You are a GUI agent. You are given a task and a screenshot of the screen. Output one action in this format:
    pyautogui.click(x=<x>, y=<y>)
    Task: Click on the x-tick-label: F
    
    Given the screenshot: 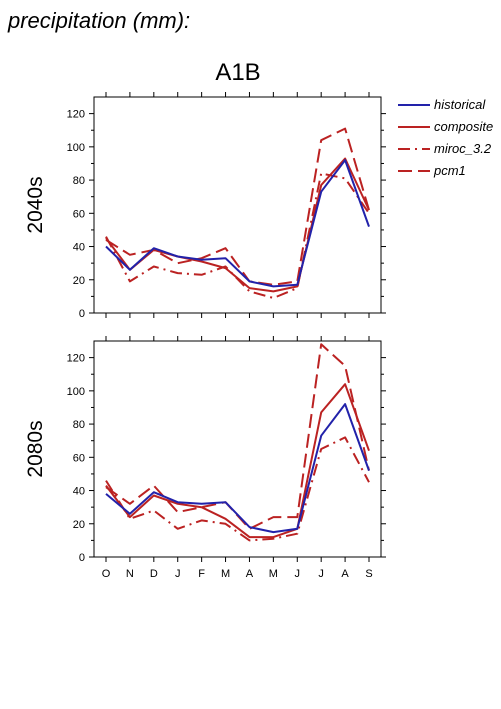 What is the action you would take?
    pyautogui.click(x=201, y=574)
    